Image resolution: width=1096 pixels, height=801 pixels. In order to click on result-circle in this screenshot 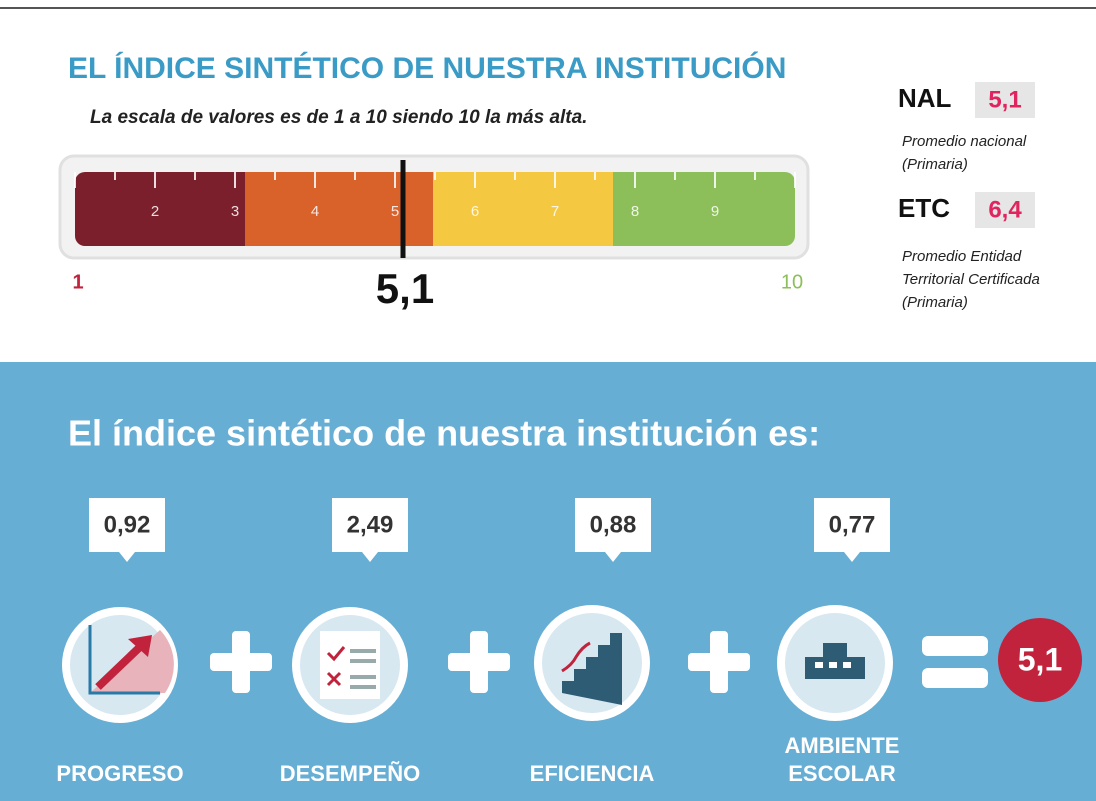, I will do `click(1040, 660)`.